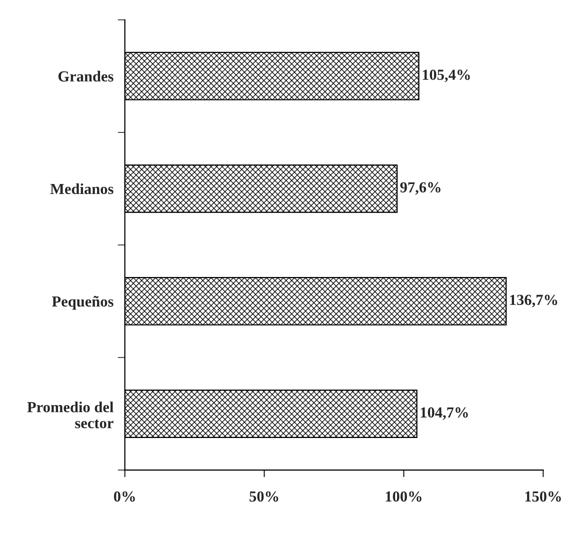 The image size is (570, 536). I want to click on y-tick-label: Promedio del sector, so click(70, 415).